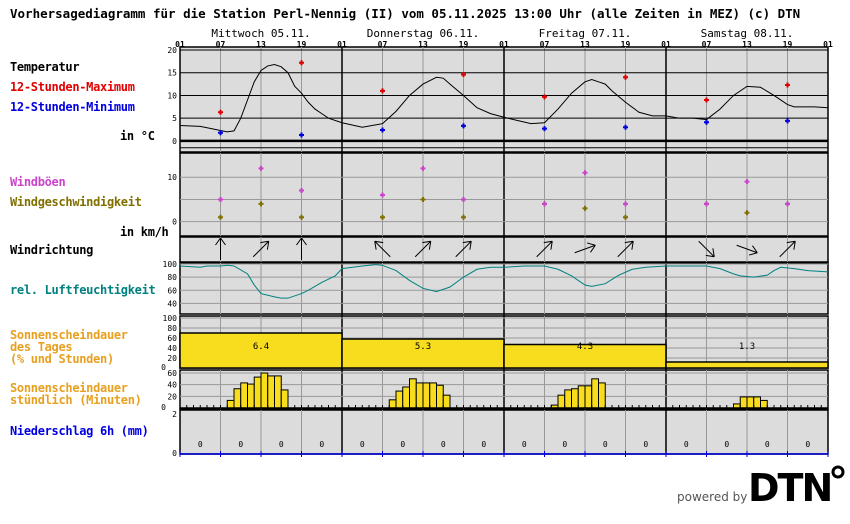 The image size is (850, 524). What do you see at coordinates (504, 281) in the screenshot?
I see `humidity-line` at bounding box center [504, 281].